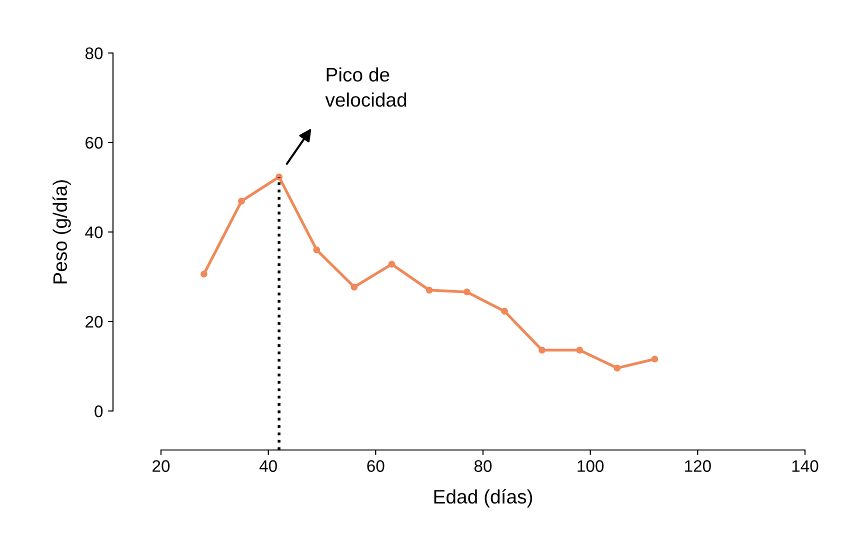 This screenshot has width=859, height=548. Describe the element at coordinates (805, 466) in the screenshot. I see `x-tick-label: 140` at that location.